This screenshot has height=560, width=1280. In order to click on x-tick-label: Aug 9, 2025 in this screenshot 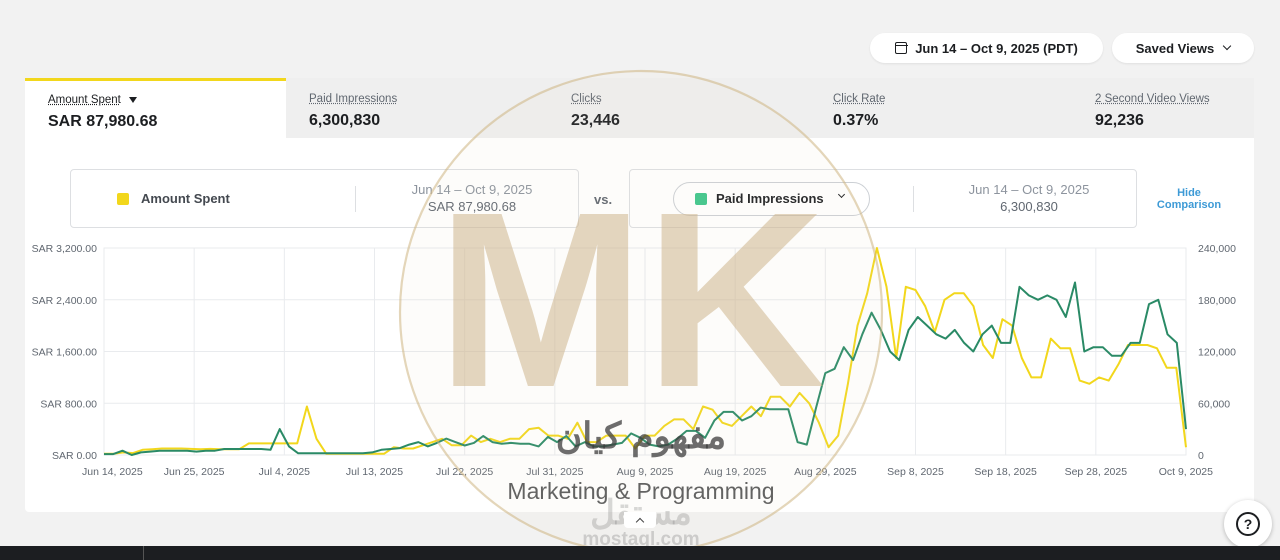, I will do `click(645, 472)`.